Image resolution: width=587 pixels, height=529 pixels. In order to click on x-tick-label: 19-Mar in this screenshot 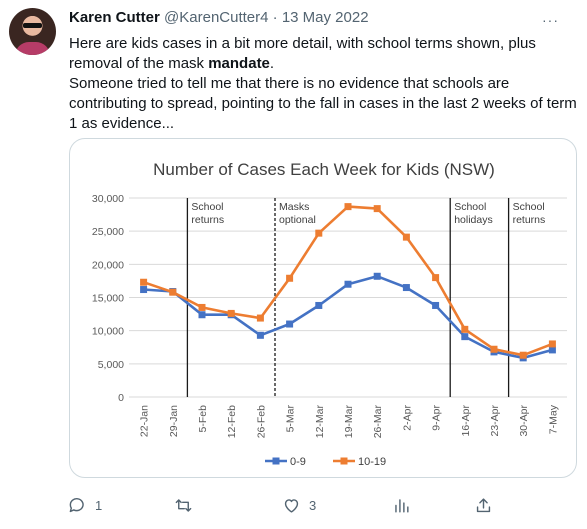, I will do `click(349, 422)`.